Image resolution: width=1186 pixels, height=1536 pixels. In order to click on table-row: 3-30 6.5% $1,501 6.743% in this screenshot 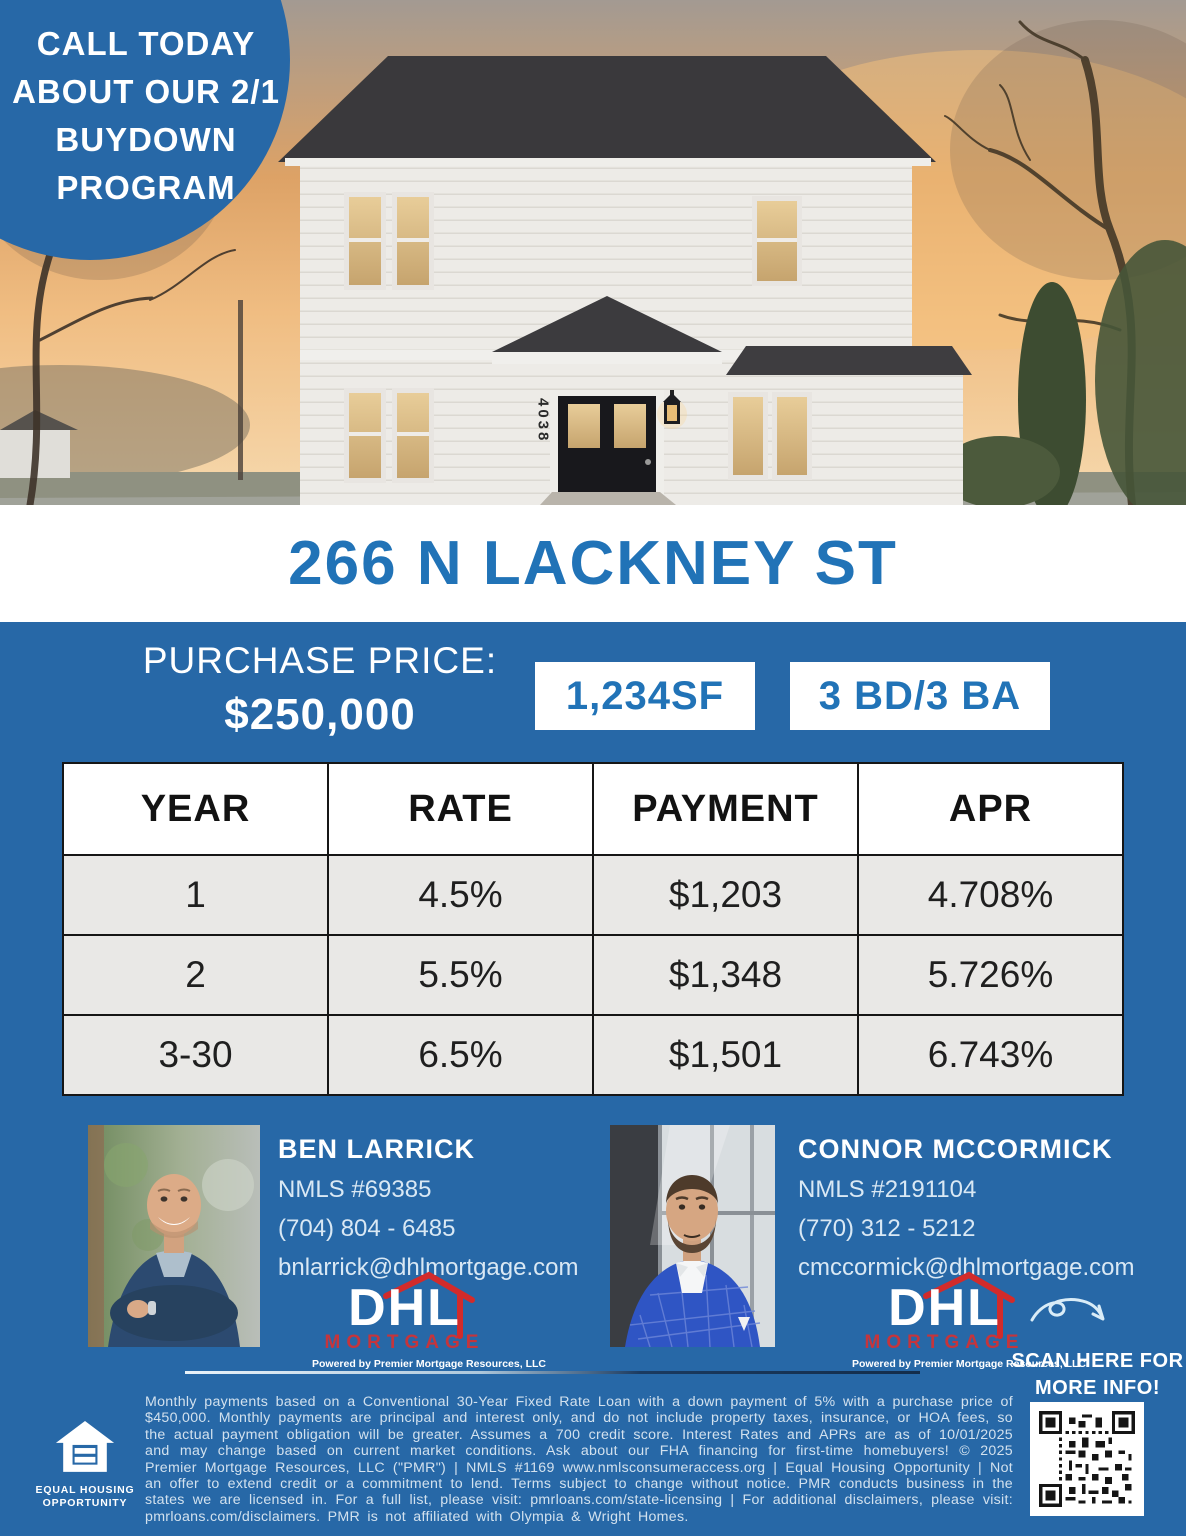, I will do `click(593, 1055)`.